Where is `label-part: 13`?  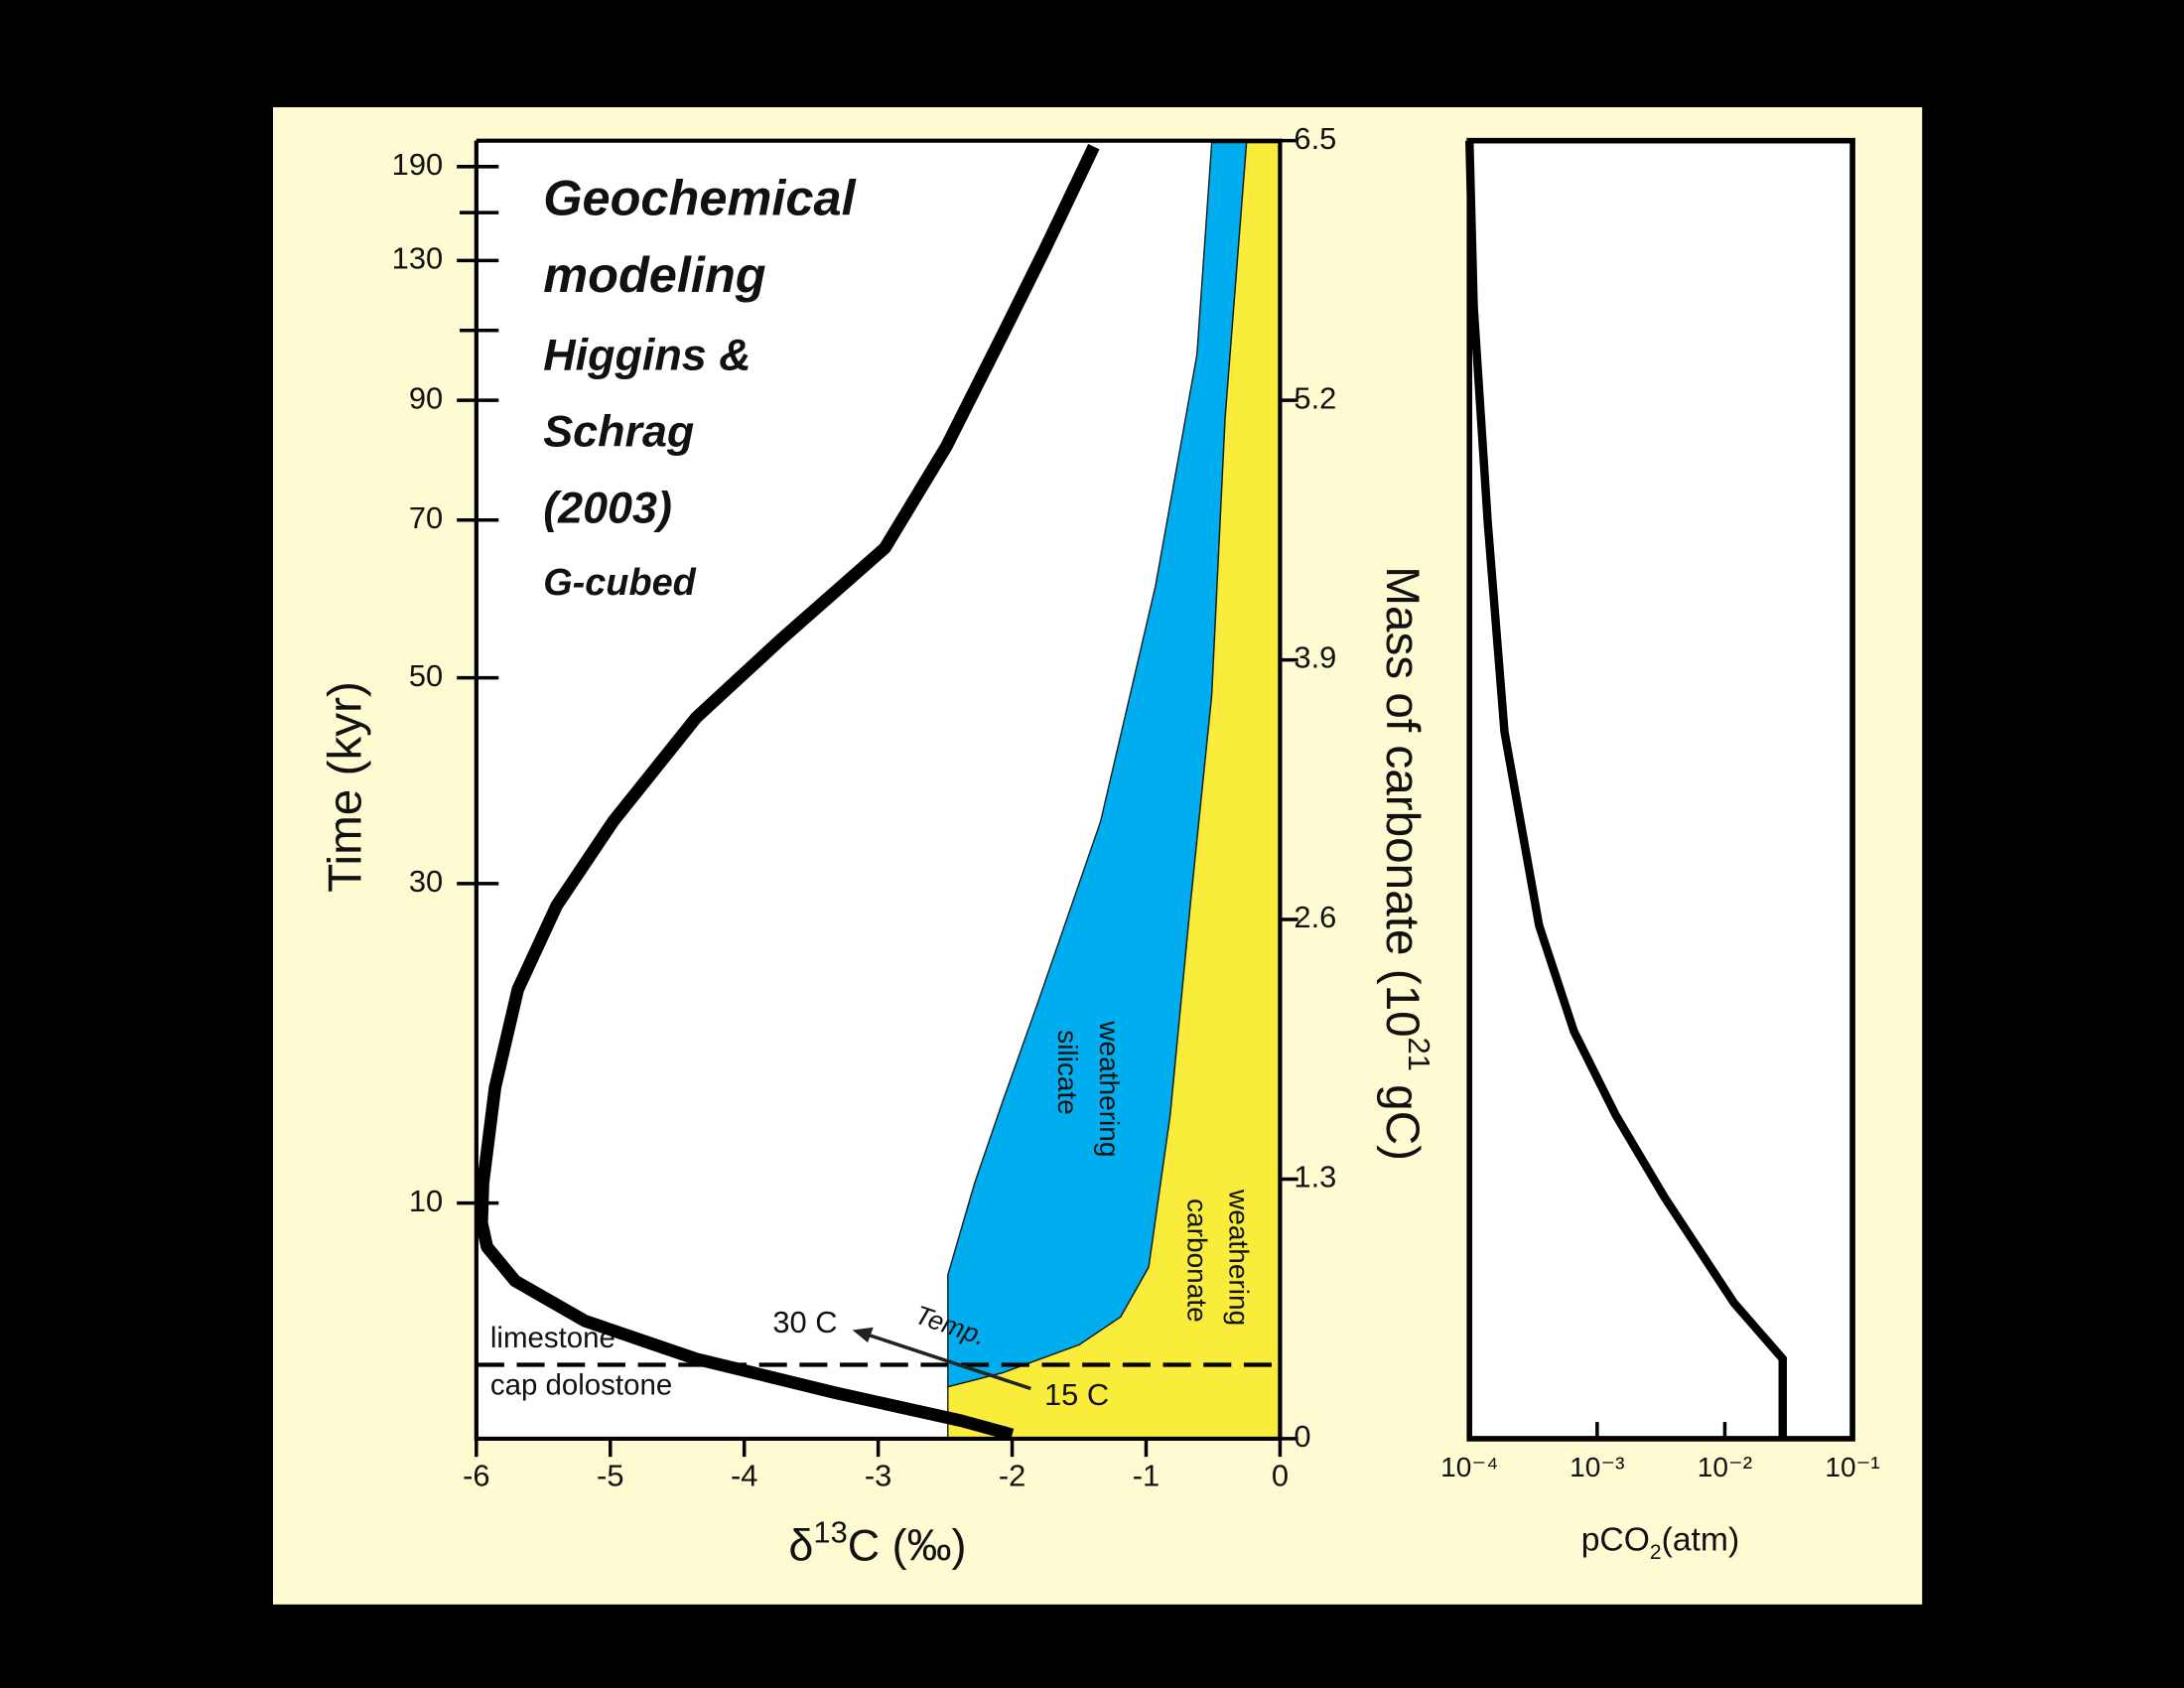 label-part: 13 is located at coordinates (830, 1532).